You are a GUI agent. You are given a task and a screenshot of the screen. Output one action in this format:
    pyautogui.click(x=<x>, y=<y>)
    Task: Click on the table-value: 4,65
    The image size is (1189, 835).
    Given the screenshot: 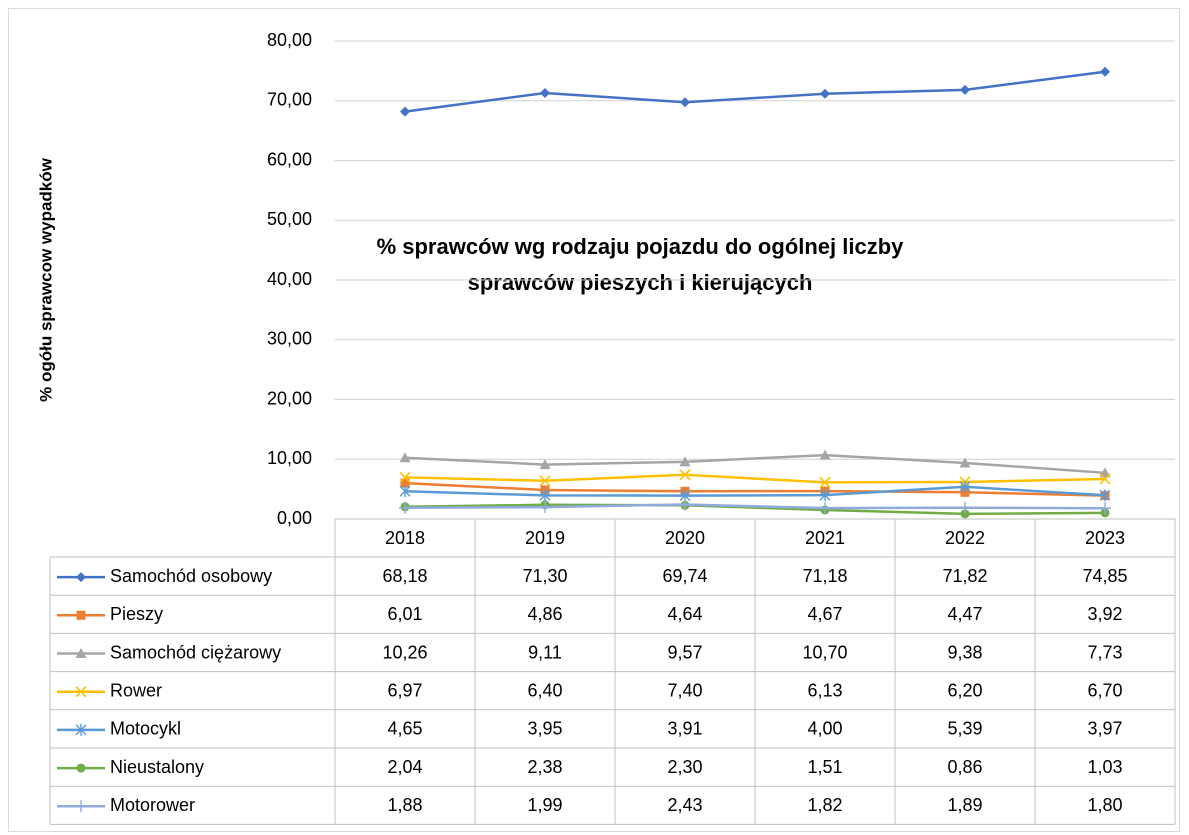 What is the action you would take?
    pyautogui.click(x=404, y=729)
    